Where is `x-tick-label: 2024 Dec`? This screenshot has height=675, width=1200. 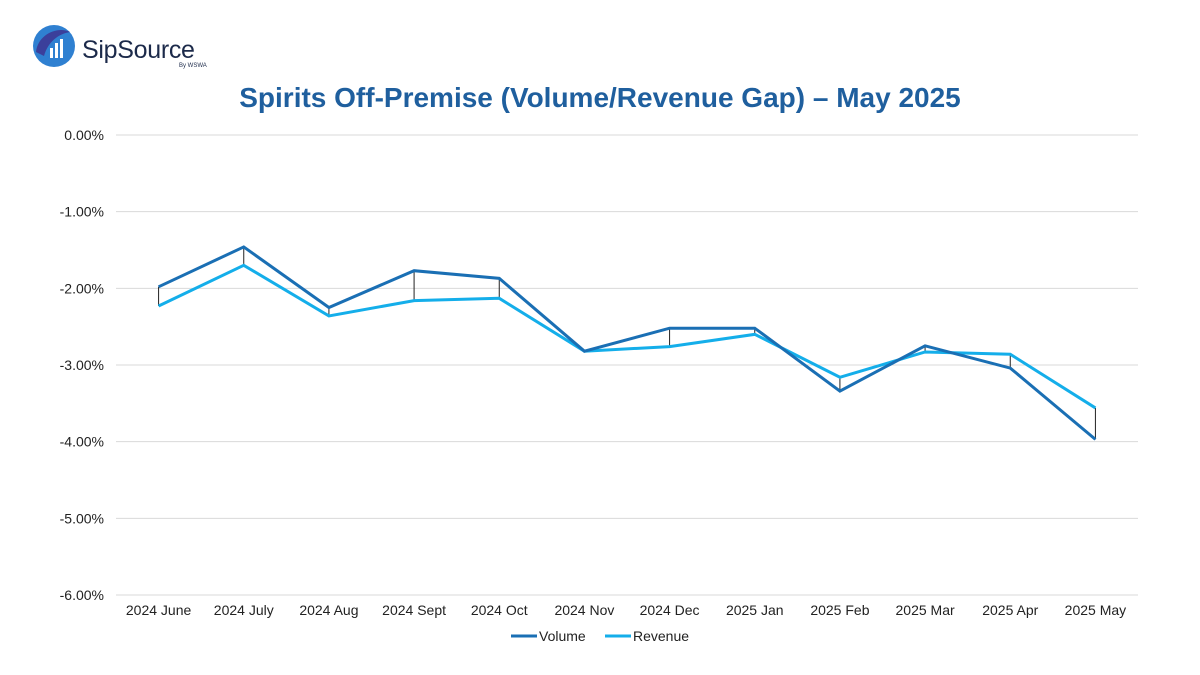
x-tick-label: 2024 Dec is located at coordinates (670, 610).